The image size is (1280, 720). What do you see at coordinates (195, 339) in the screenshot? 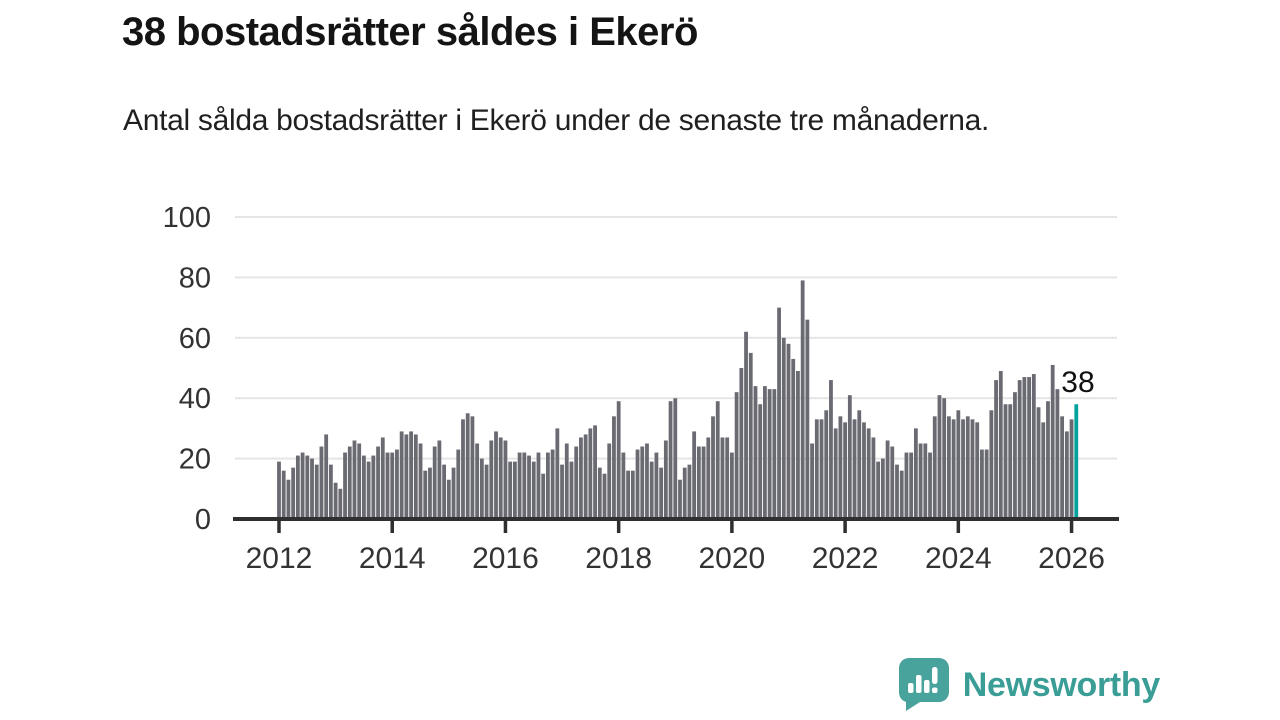
I see `y-axis-tick-label: 60` at bounding box center [195, 339].